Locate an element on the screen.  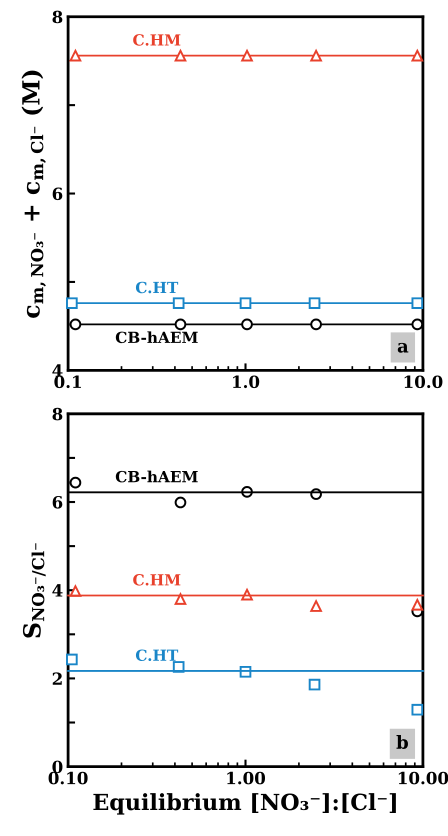
annotation: b is located at coordinates (402, 742).